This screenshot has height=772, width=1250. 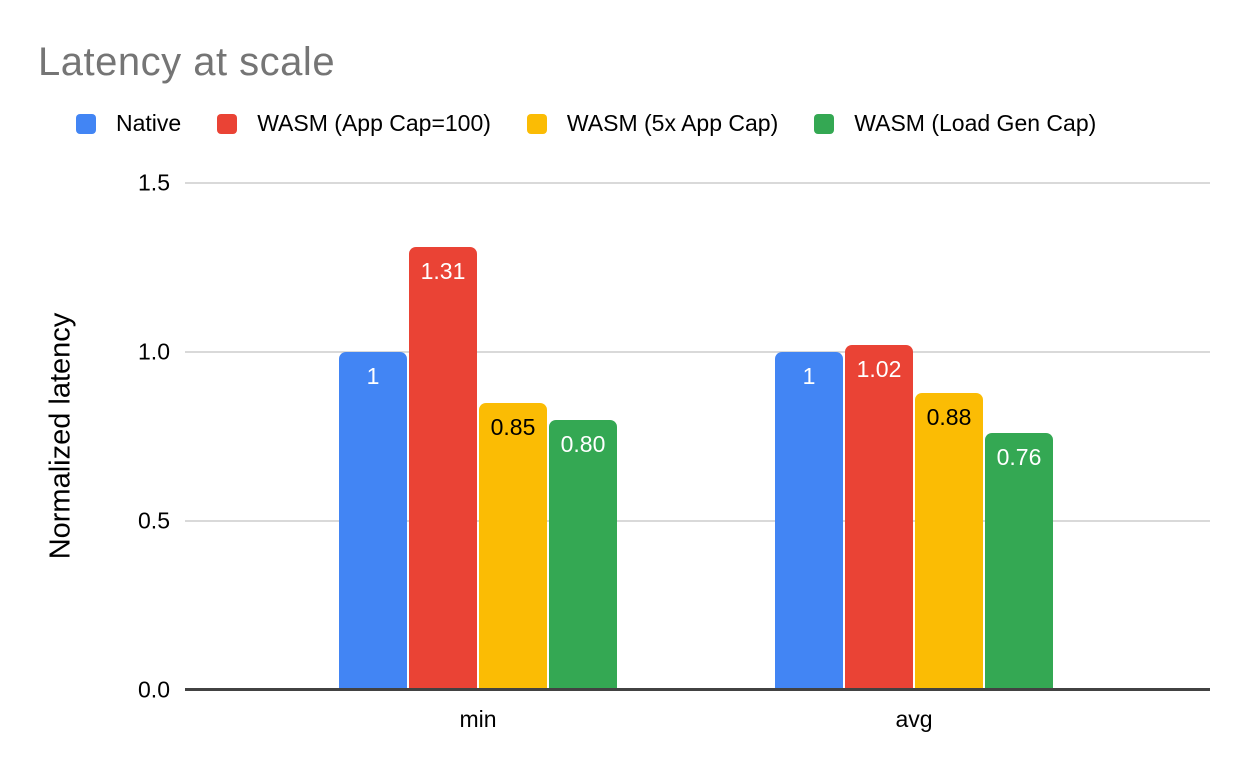 I want to click on y-tick-label: 0.5, so click(x=154, y=520).